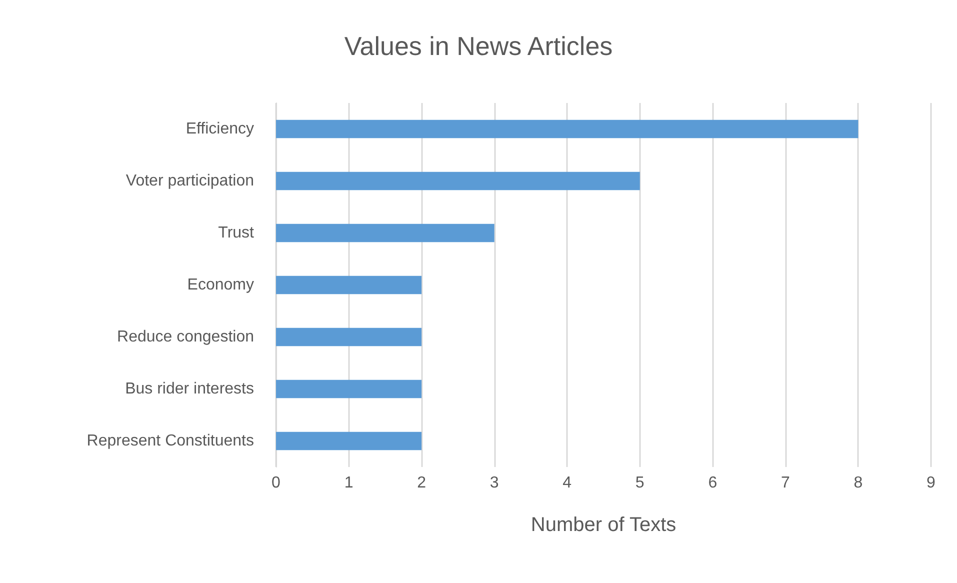 Image resolution: width=957 pixels, height=583 pixels. I want to click on y-tick-label: Efficiency, so click(220, 129).